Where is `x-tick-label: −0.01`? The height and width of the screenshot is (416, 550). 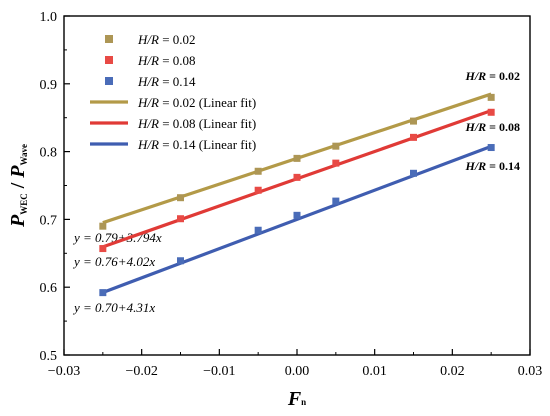
x-tick-label: −0.01 is located at coordinates (219, 371).